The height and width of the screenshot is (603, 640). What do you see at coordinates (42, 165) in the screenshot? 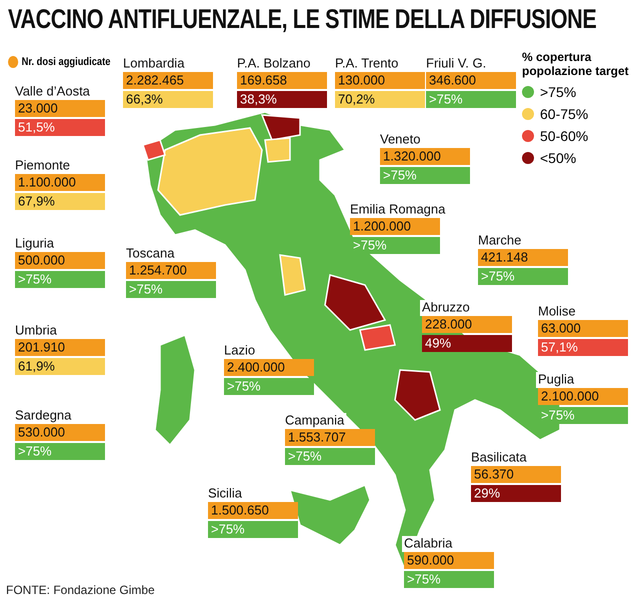
I see `category-label: Piemonte` at bounding box center [42, 165].